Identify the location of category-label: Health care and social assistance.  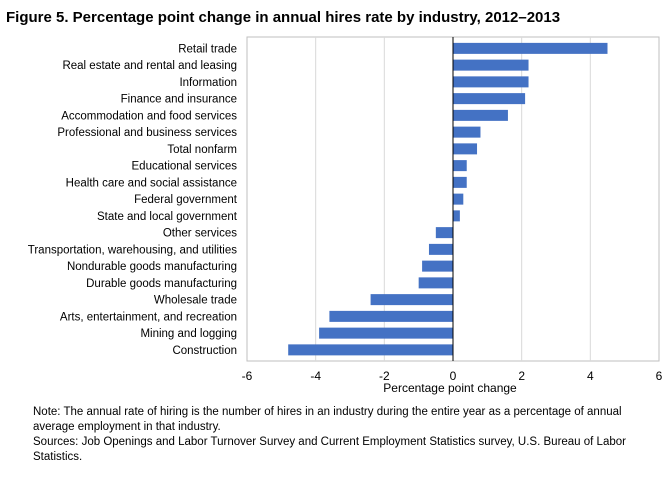
(151, 183).